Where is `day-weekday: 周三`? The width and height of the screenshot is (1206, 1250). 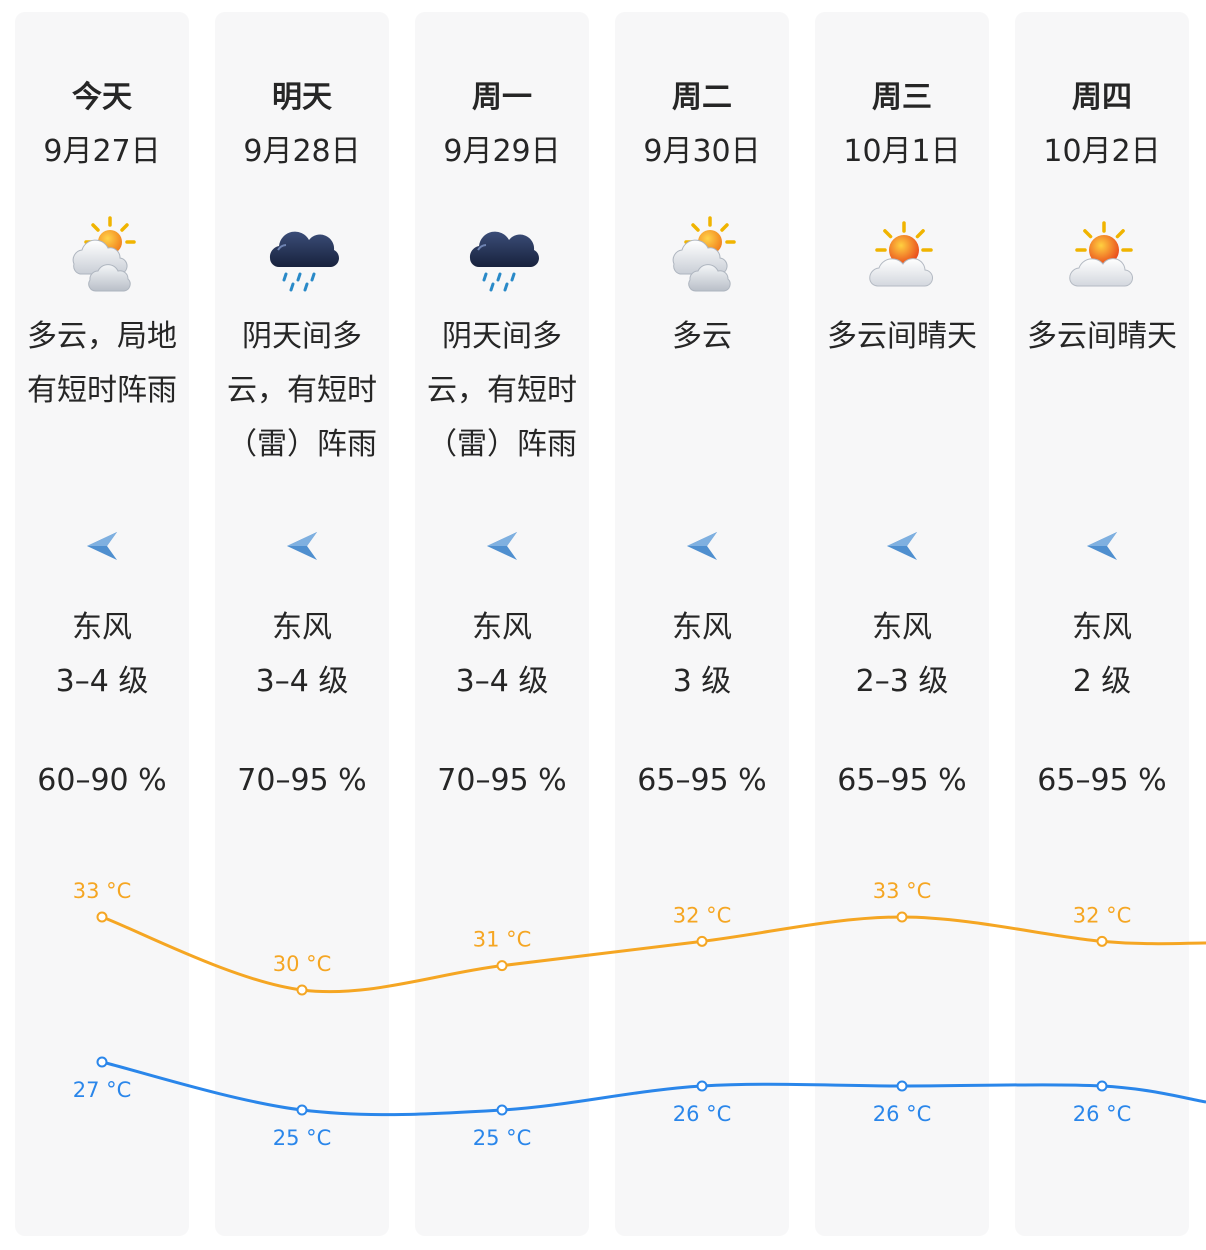 day-weekday: 周三 is located at coordinates (902, 97).